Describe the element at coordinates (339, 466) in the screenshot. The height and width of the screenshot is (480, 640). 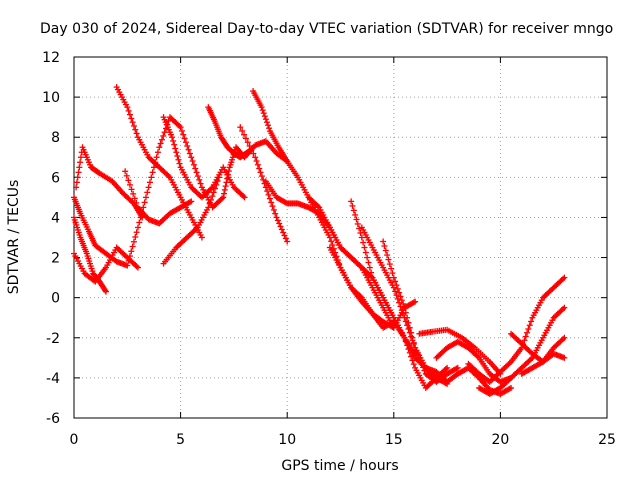
I see `x-axis-label: GPS time / hours` at that location.